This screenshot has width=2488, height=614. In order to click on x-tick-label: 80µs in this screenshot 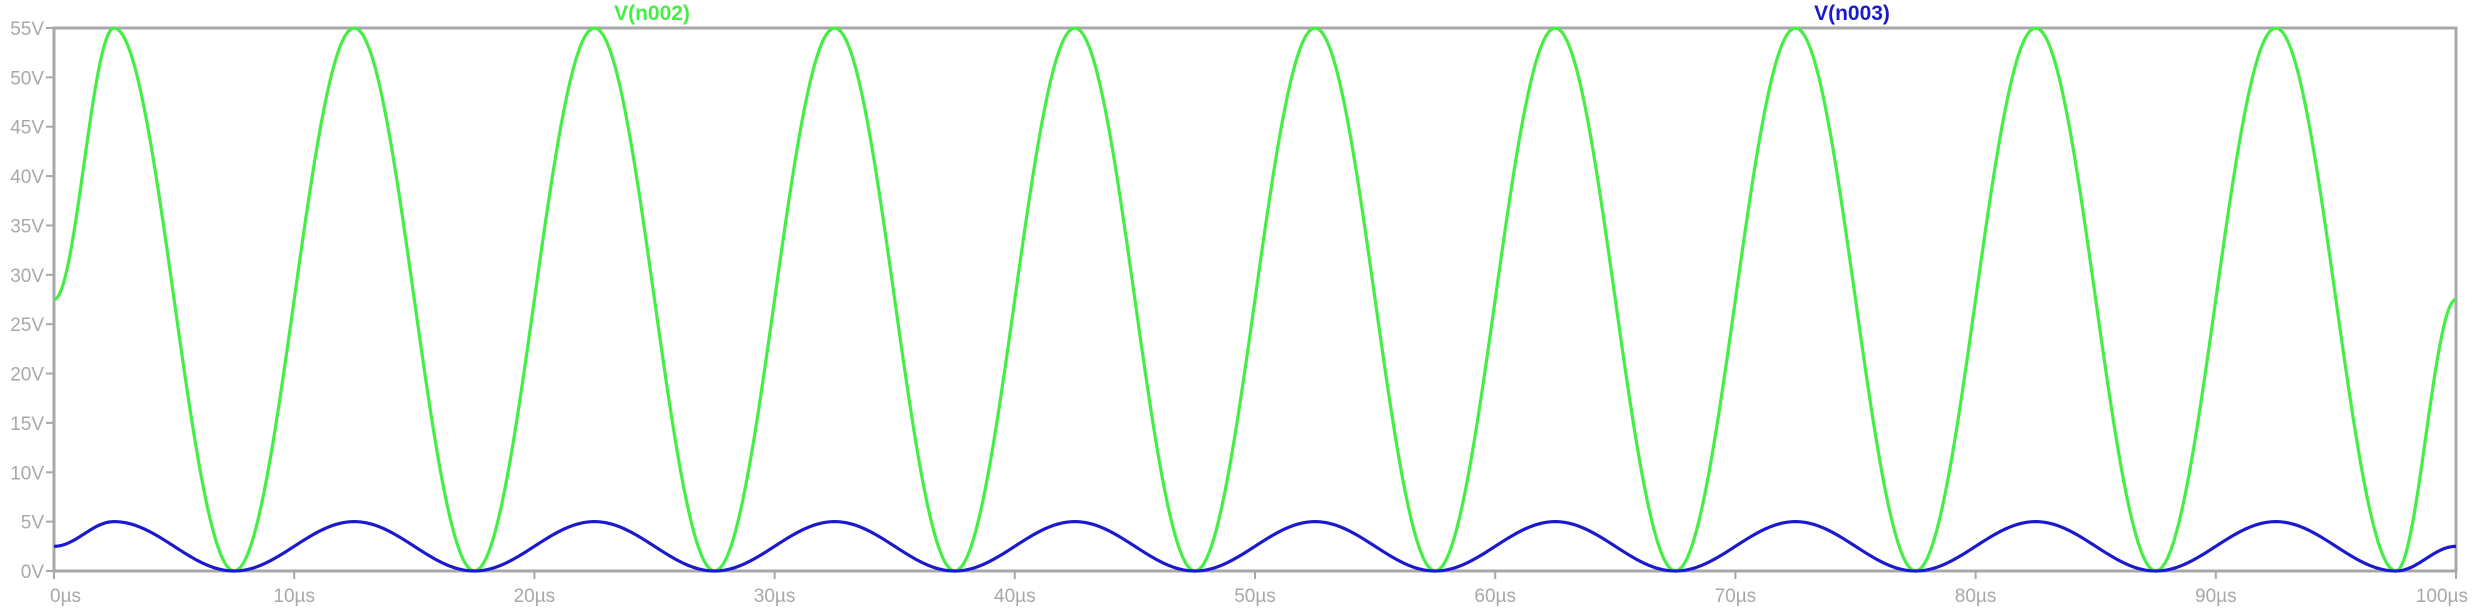, I will do `click(1976, 596)`.